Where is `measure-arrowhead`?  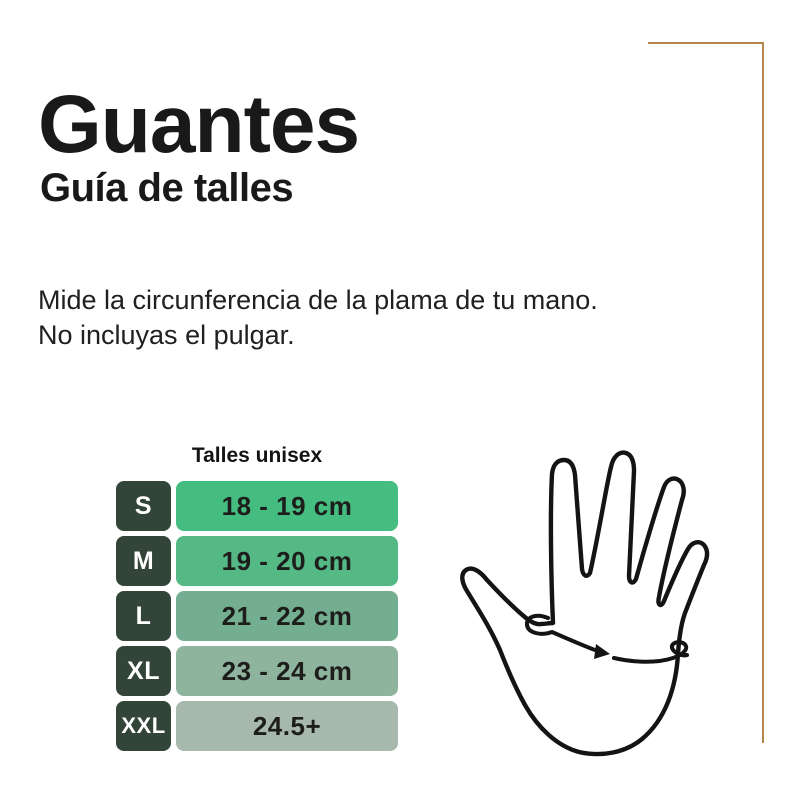
measure-arrowhead is located at coordinates (602, 651).